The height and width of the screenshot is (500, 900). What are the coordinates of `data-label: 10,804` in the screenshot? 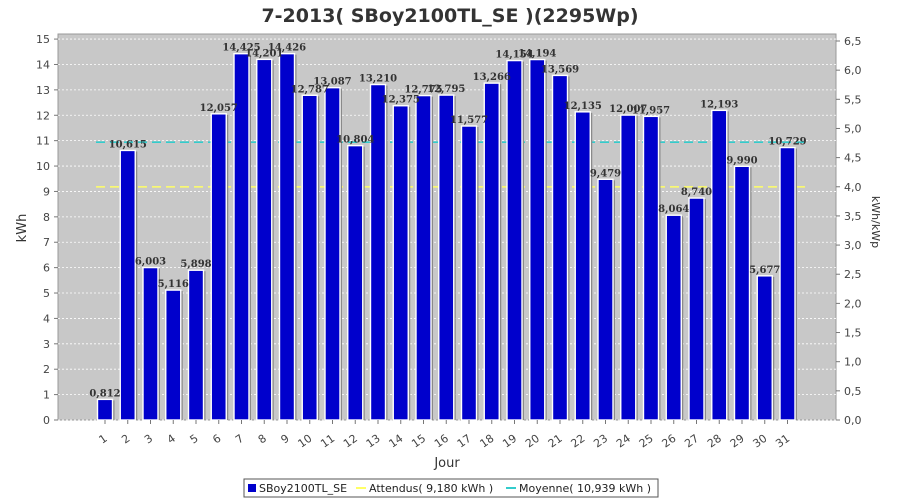 It's located at (355, 140).